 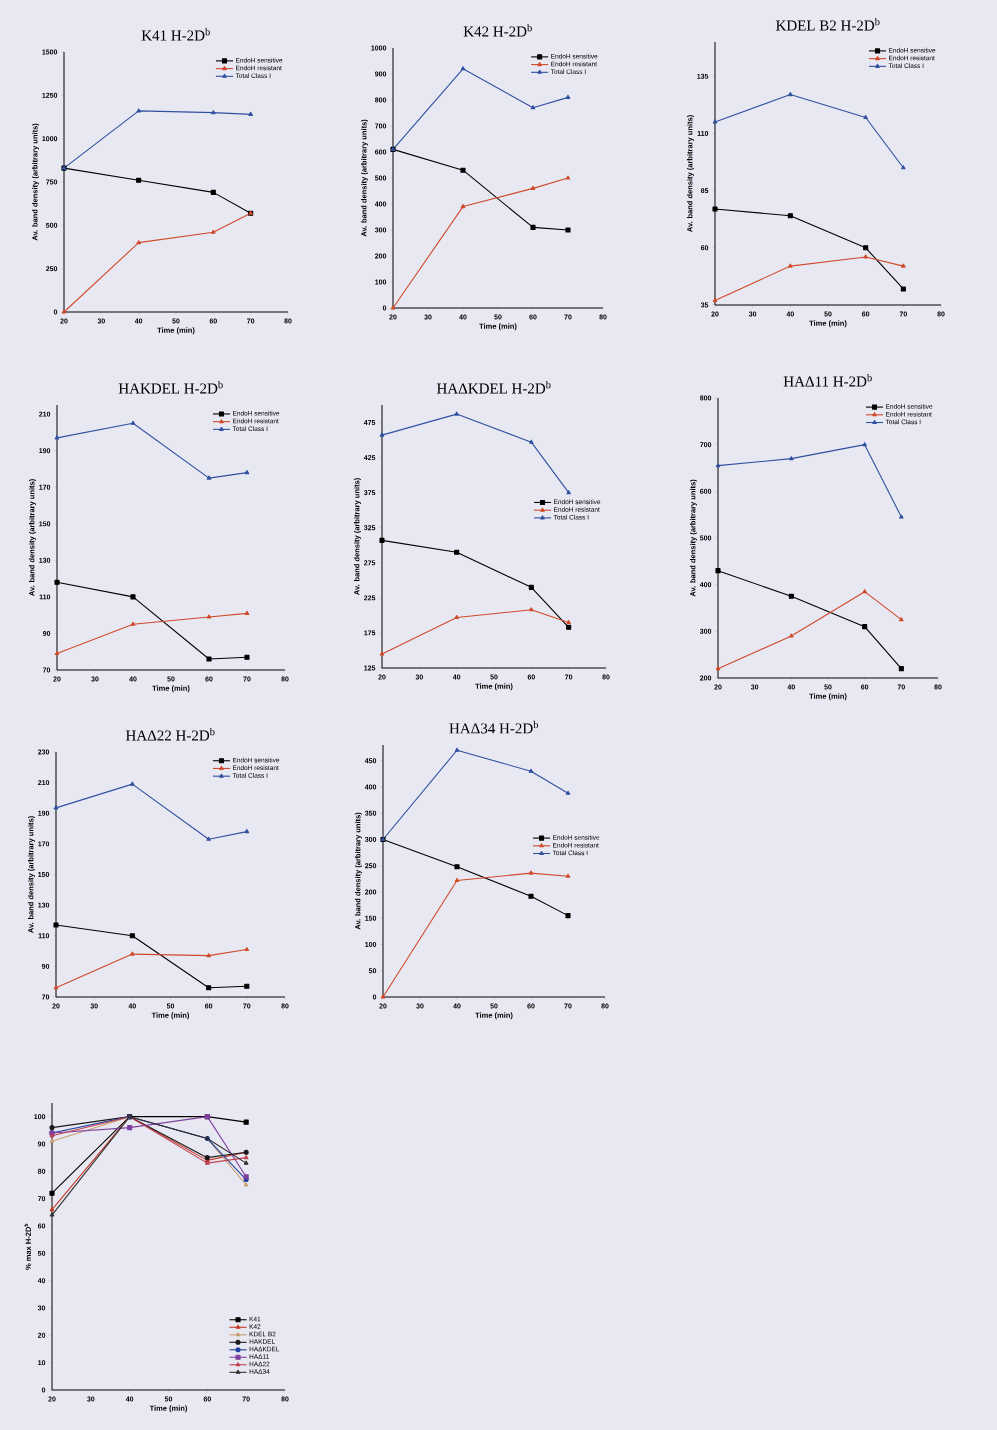 I want to click on chart-title: HAΔ11 H-2D$^{b}$, so click(x=827, y=380).